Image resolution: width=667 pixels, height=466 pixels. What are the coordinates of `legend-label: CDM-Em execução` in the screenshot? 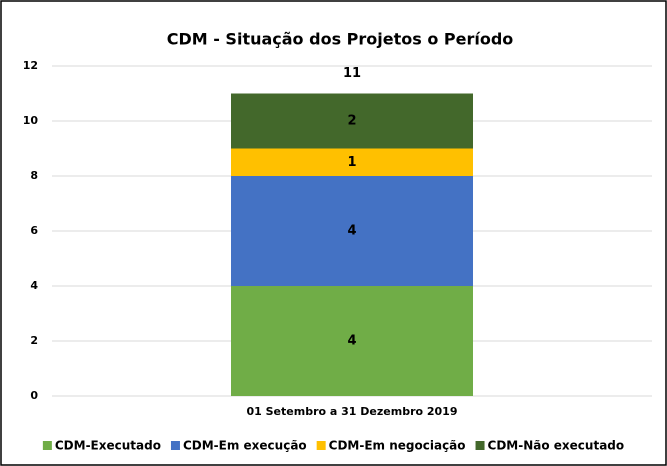 It's located at (245, 446).